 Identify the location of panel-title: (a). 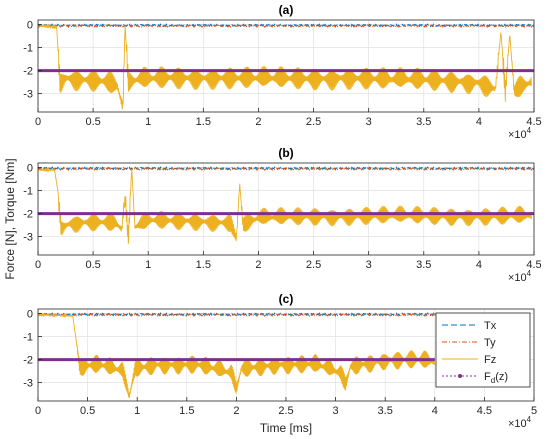
(286, 10).